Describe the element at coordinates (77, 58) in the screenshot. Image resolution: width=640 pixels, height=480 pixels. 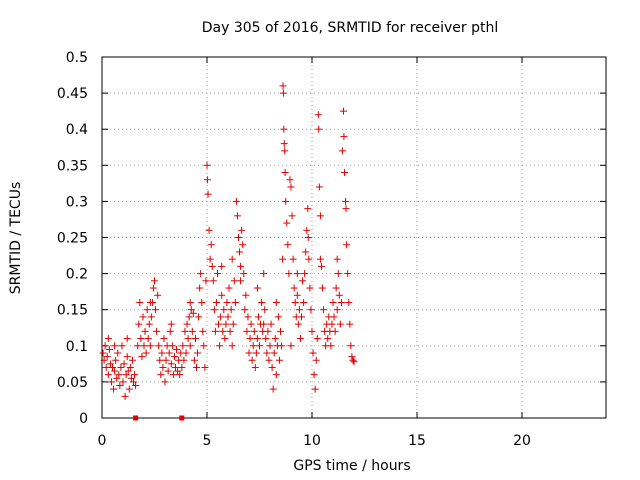
I see `y-tick-label: 0.5` at that location.